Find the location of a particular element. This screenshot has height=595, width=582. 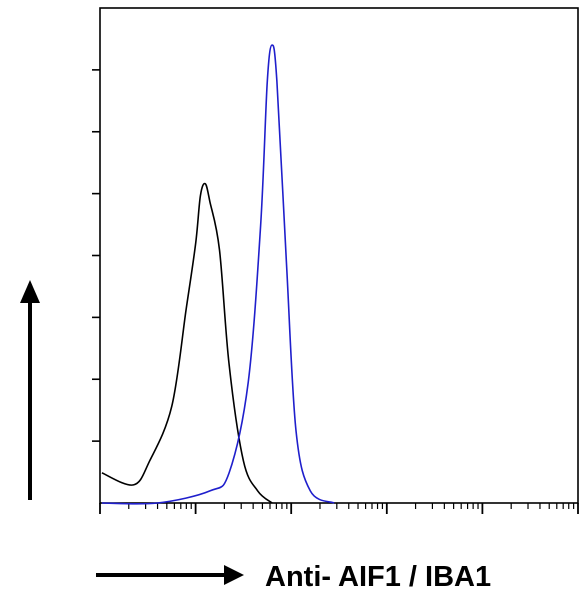

x-axis-label: Anti- AIF1 / IBA1 is located at coordinates (378, 577).